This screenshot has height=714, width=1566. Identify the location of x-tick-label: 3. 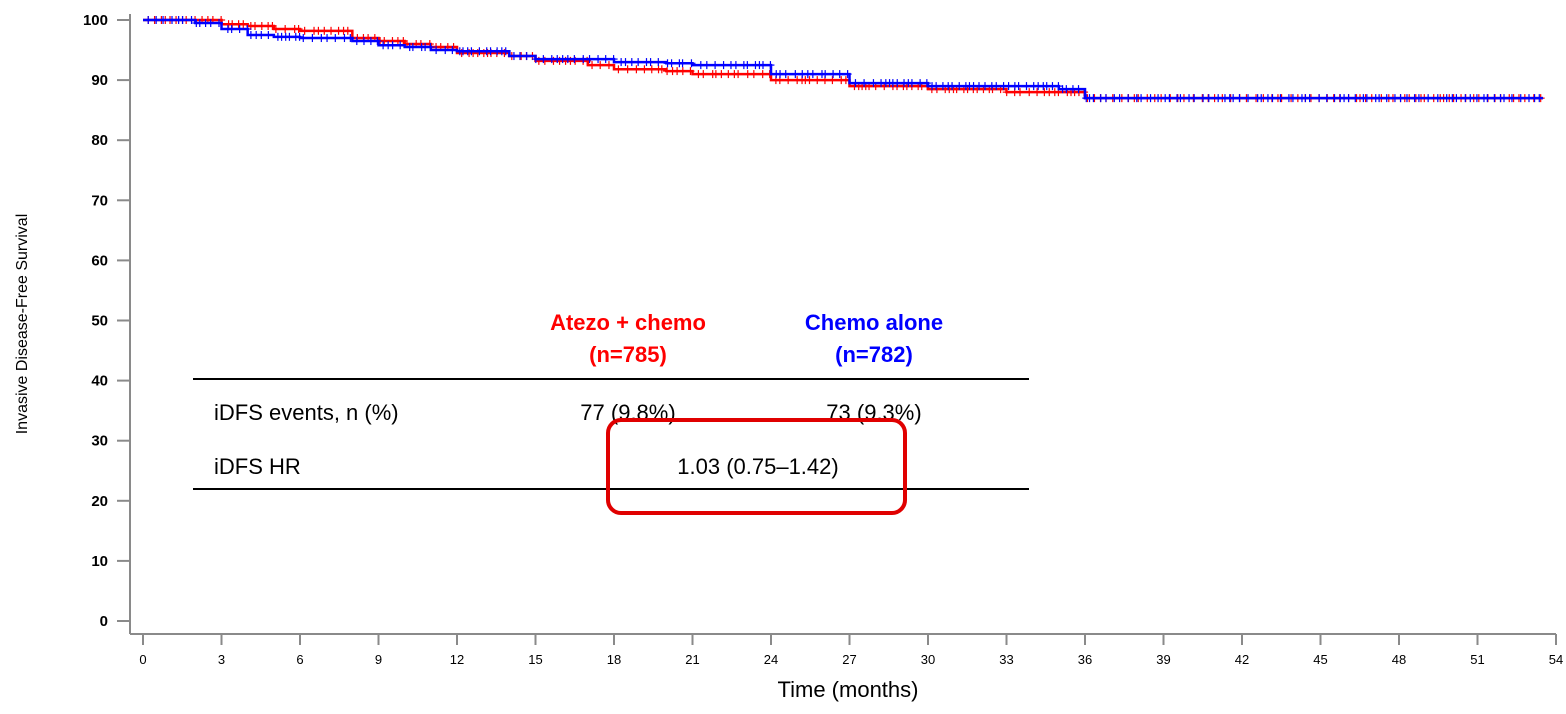
(221, 659).